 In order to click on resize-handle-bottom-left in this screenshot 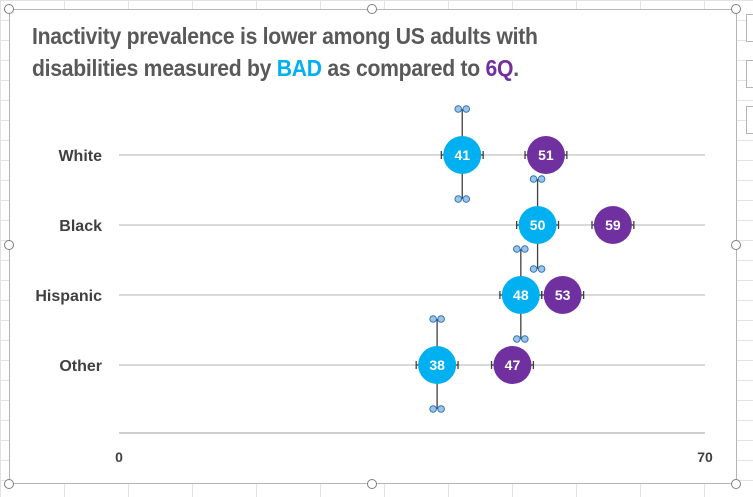, I will do `click(9, 484)`.